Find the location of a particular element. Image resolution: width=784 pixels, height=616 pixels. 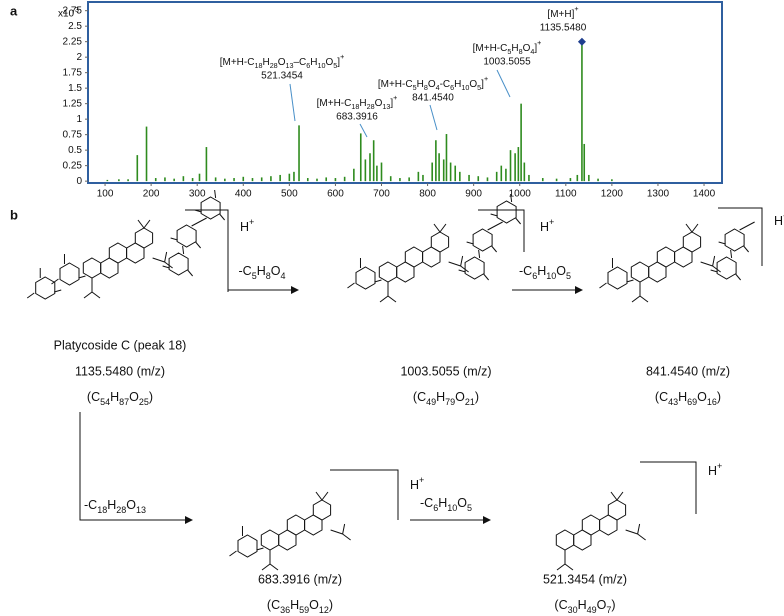

peak-marker is located at coordinates (581, 41).